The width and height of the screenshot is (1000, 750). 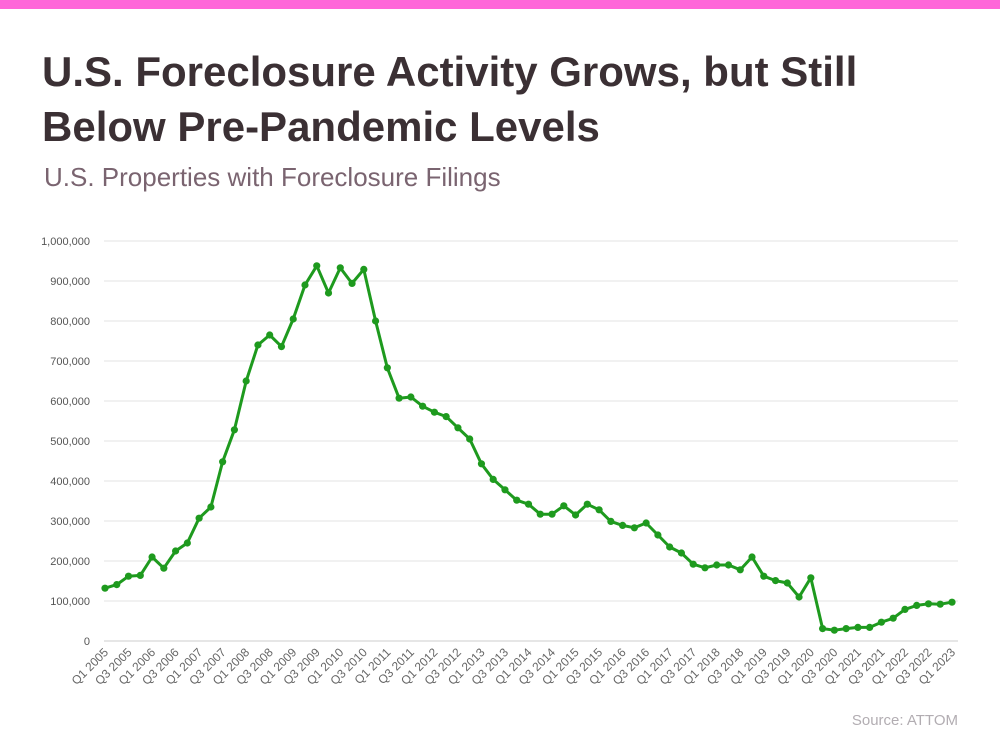 I want to click on chart-subtitle: U.S. Properties with Foreclosure Filings, so click(x=272, y=177).